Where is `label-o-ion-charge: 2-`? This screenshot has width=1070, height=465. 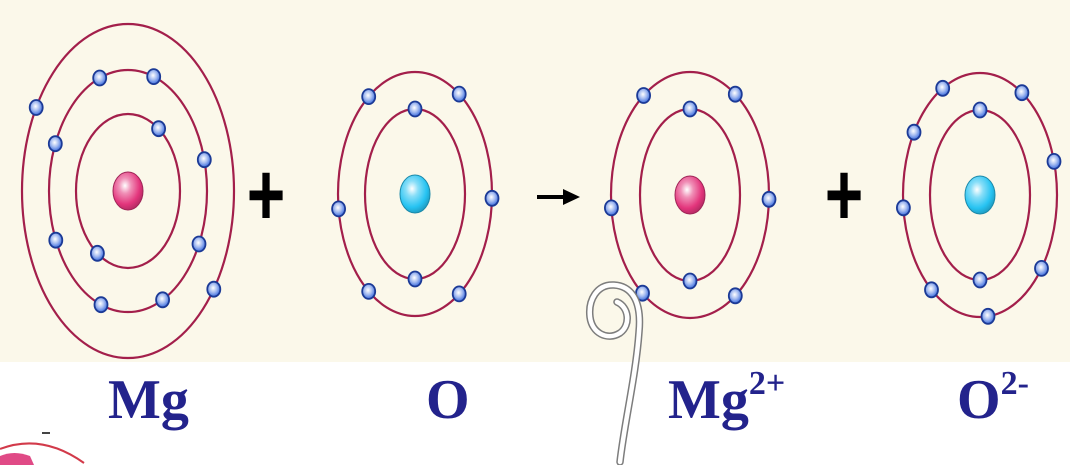
label-o-ion-charge: 2- is located at coordinates (1015, 383).